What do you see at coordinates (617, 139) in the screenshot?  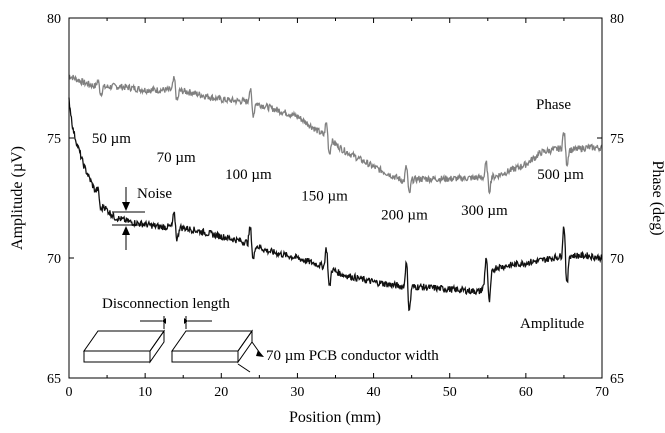 I see `y-right-tick-label: 75` at bounding box center [617, 139].